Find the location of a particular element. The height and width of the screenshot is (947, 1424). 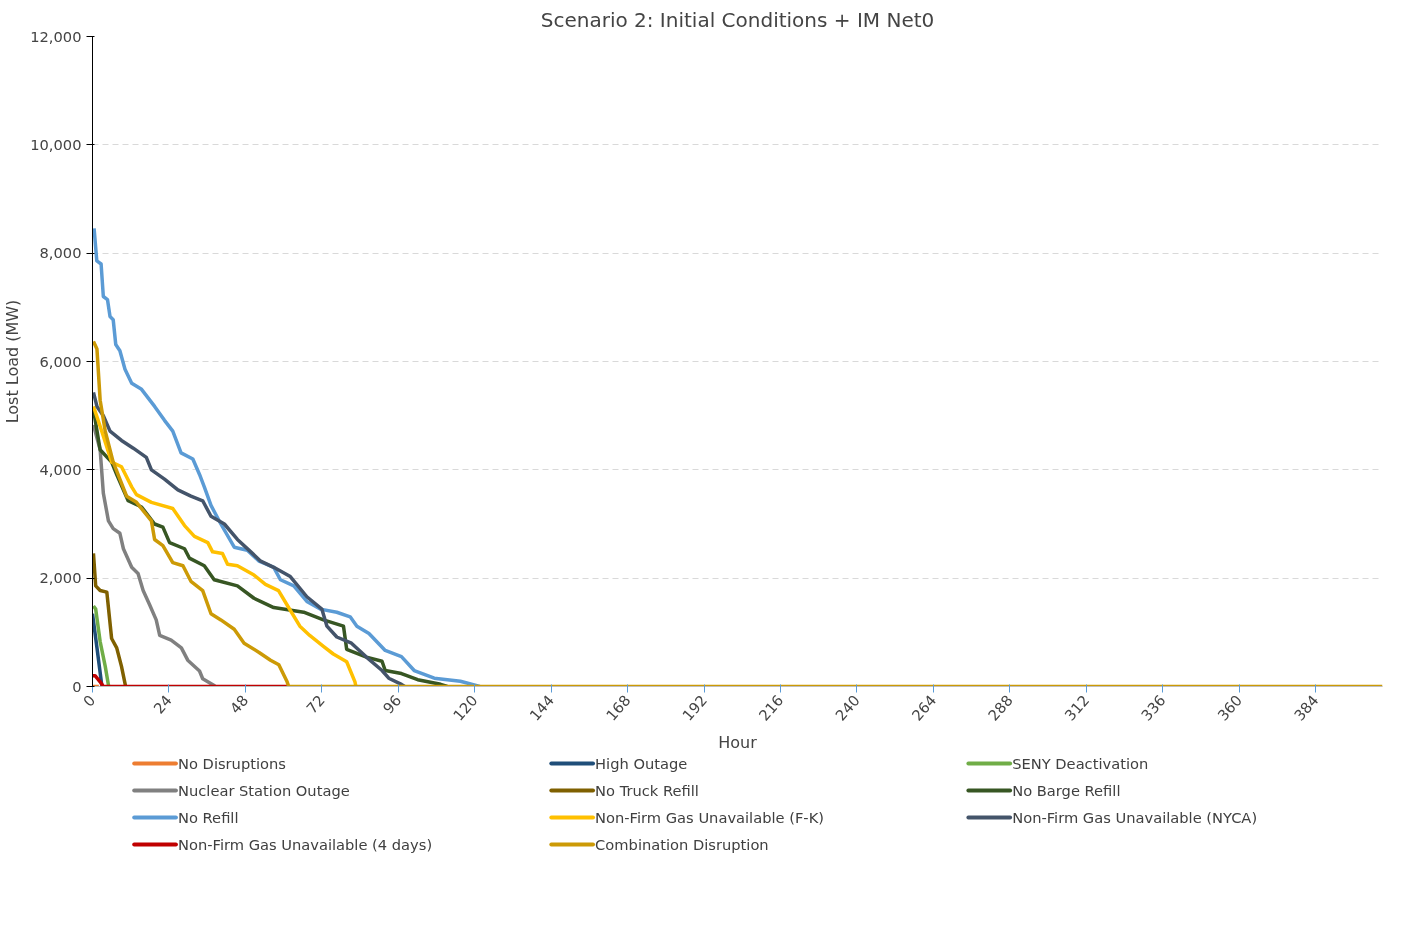

y-tick-label: 2,000 is located at coordinates (60, 578).